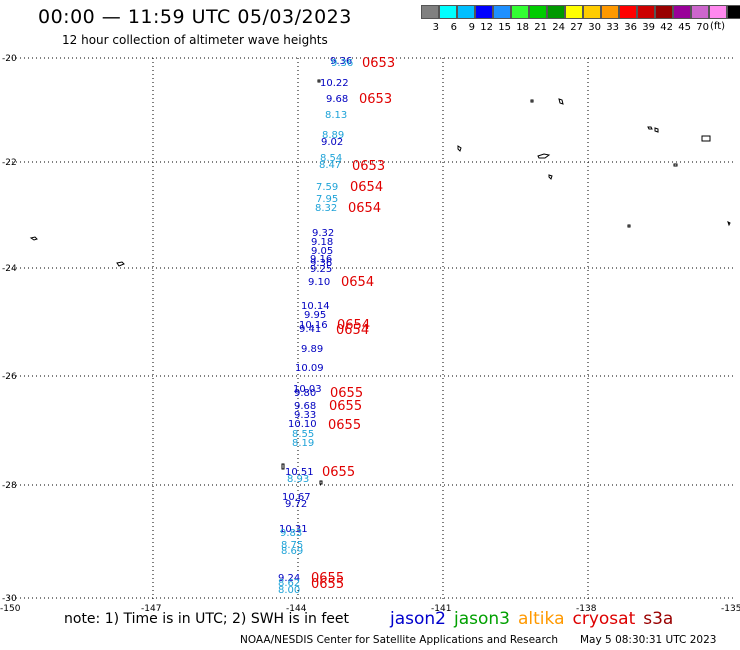 This screenshot has width=740, height=650. I want to click on lat-tick-label: -26, so click(9, 377).